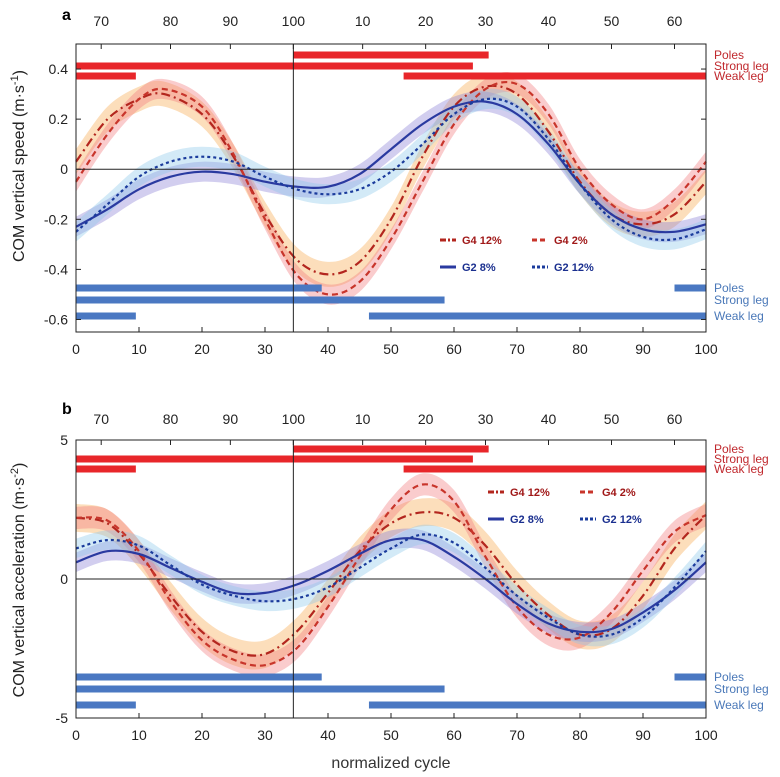  What do you see at coordinates (171, 419) in the screenshot?
I see `top-tick-label: 80` at bounding box center [171, 419].